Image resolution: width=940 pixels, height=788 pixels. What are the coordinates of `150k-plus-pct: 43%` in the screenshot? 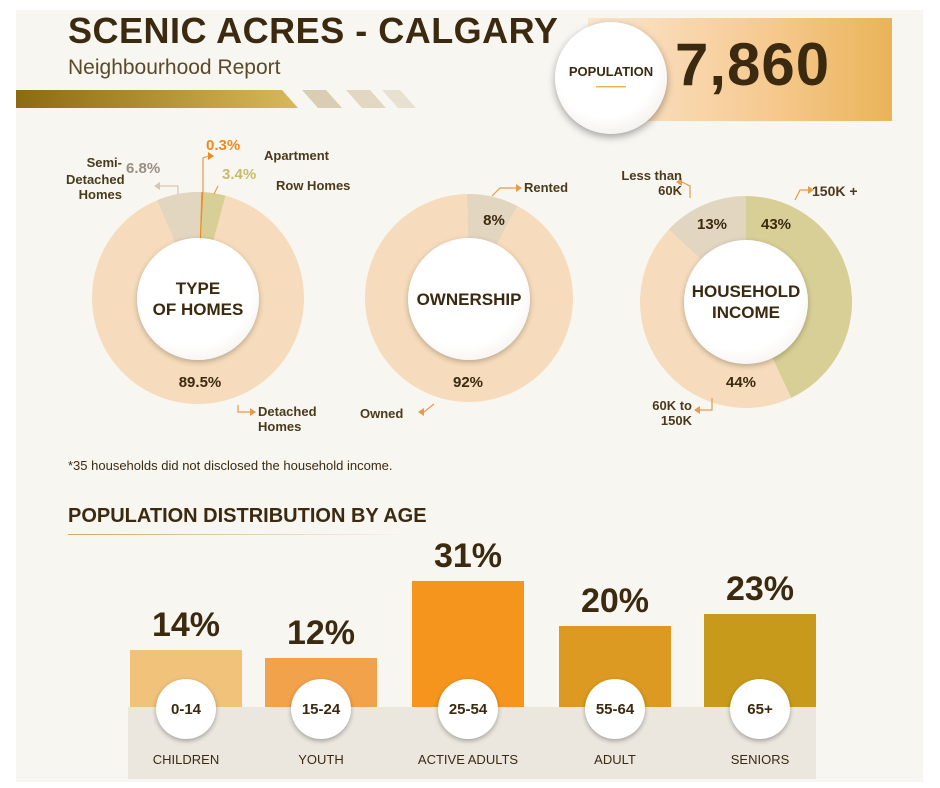 It's located at (776, 224).